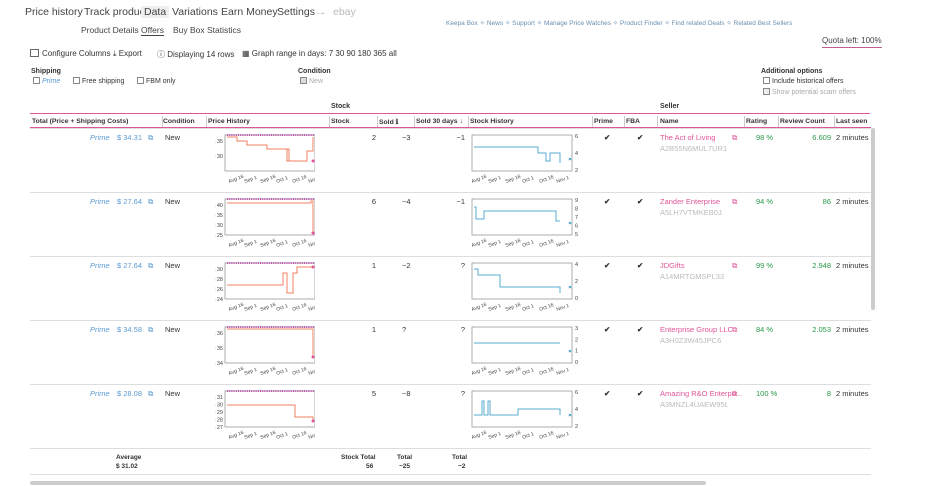 The image size is (951, 502). I want to click on subtab-offers: Offers, so click(152, 30).